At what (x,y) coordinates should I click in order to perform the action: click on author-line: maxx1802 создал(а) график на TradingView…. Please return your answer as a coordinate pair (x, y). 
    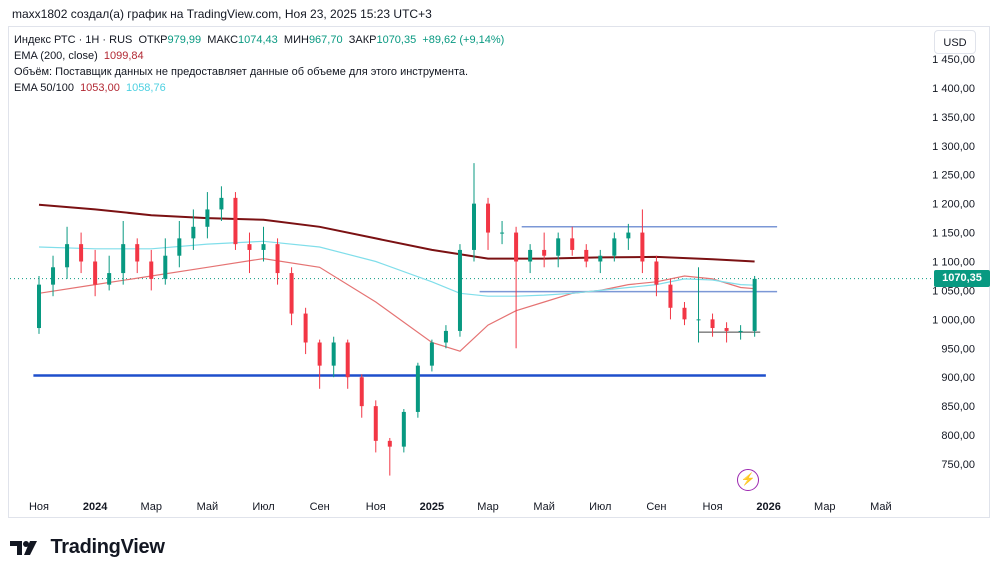
    Looking at the image, I should click on (222, 14).